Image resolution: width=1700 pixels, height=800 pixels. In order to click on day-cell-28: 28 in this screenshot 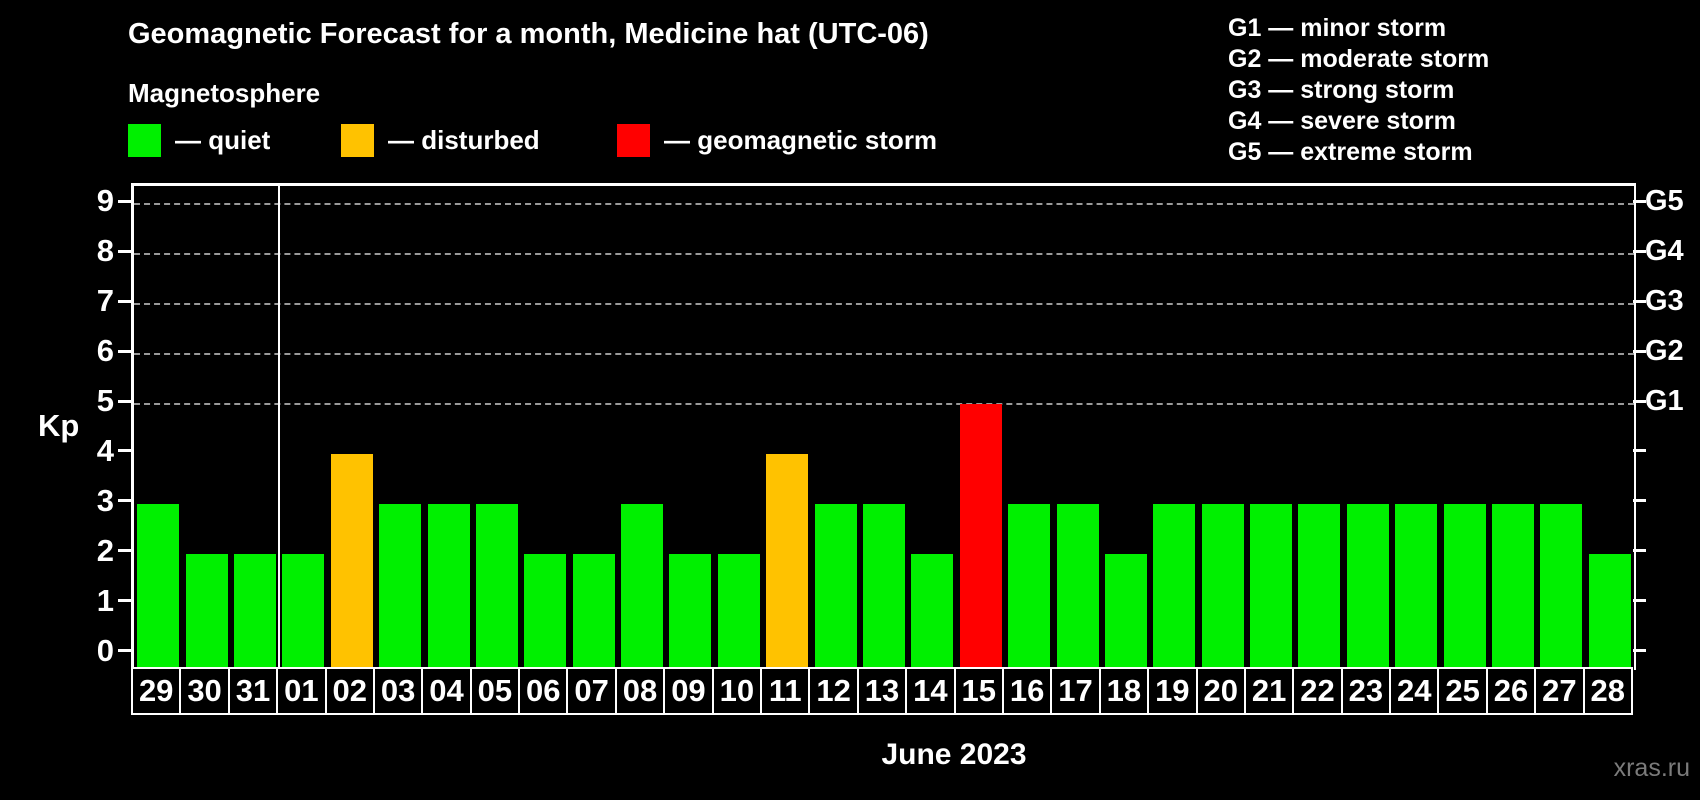, I will do `click(1607, 691)`.